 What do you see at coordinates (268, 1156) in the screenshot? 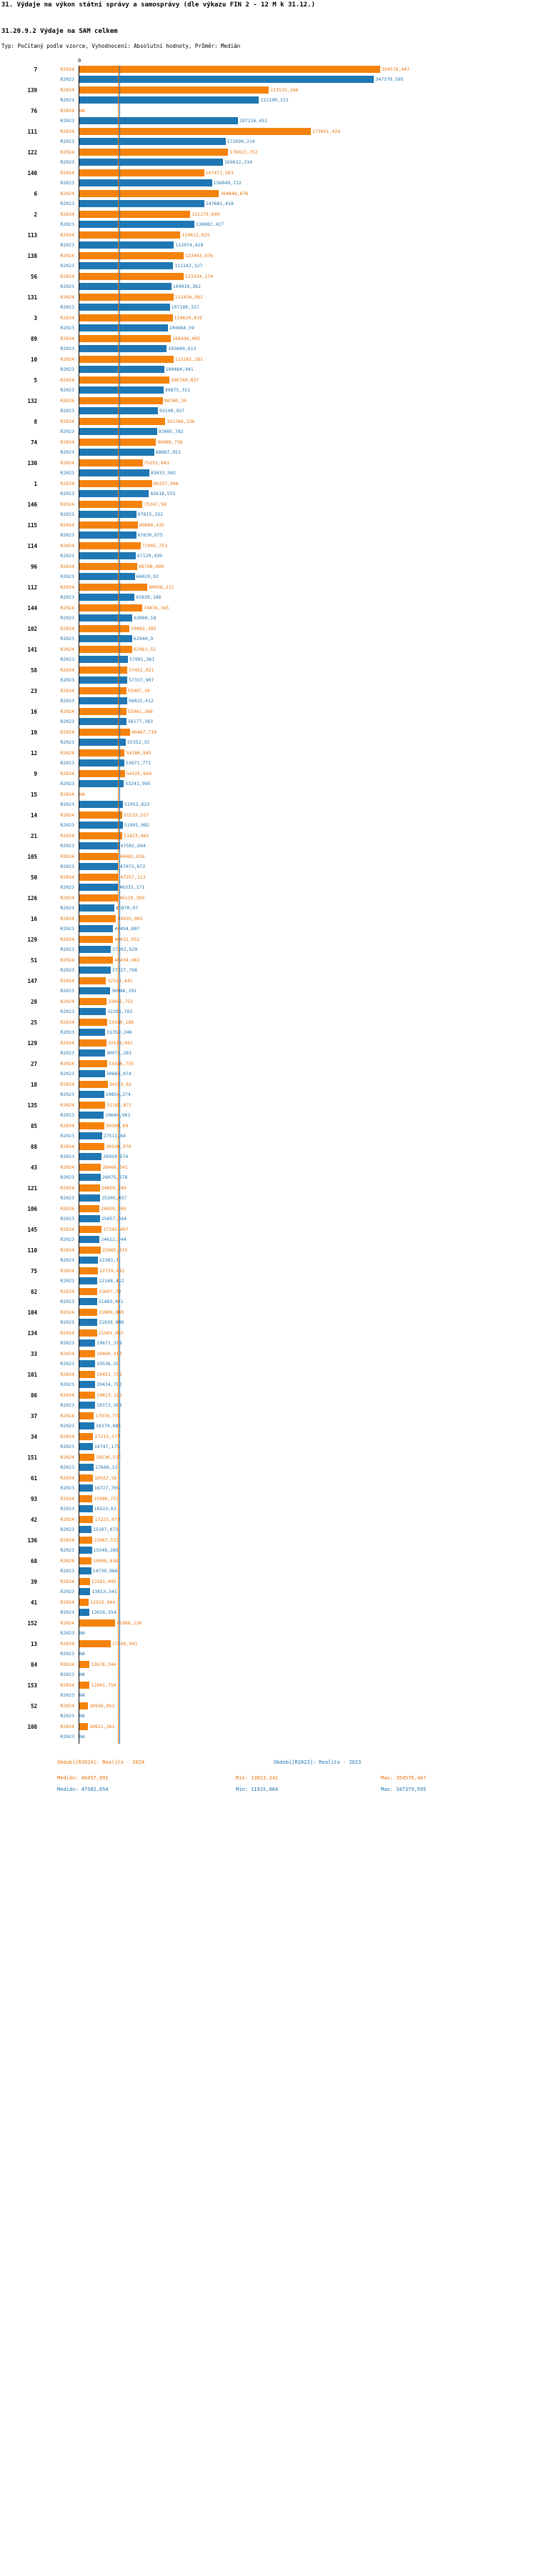
I see `bar-row-r2023: R2023 26959,574` at bounding box center [268, 1156].